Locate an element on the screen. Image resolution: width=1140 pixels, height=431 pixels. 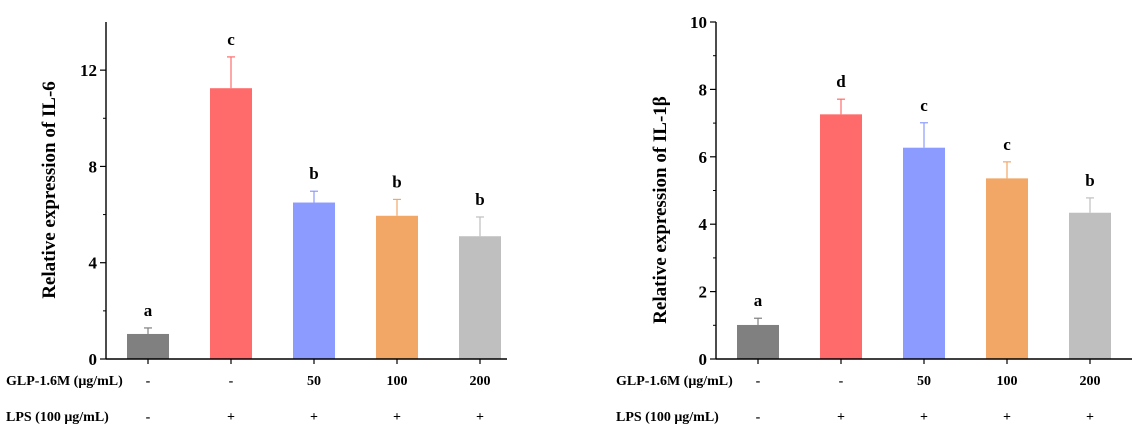
y-tick-label: 10 is located at coordinates (698, 22).